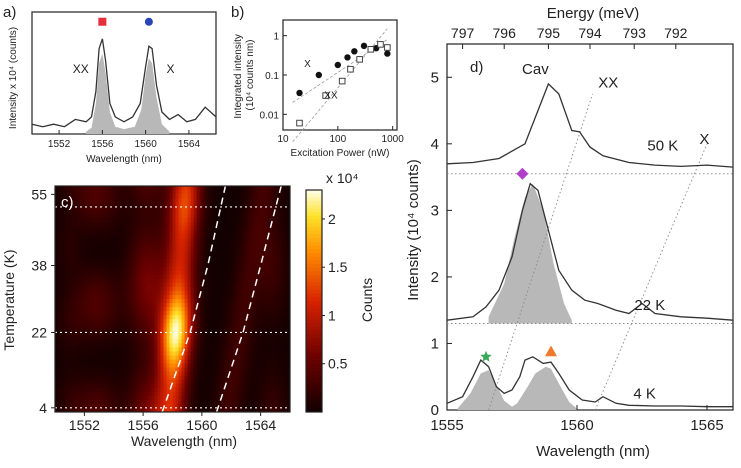  Describe the element at coordinates (314, 403) in the screenshot. I see `colorbar-segment` at that location.